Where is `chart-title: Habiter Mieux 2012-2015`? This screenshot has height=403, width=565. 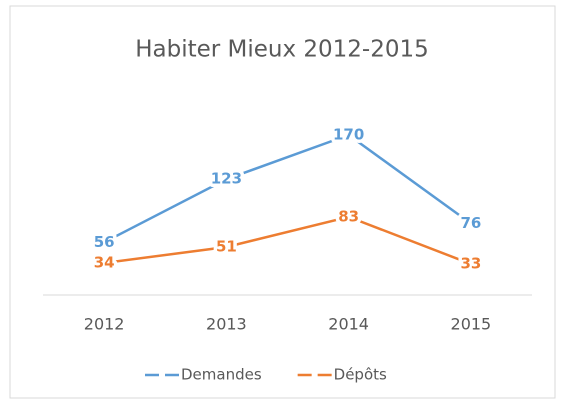 chart-title: Habiter Mieux 2012-2015 is located at coordinates (282, 50).